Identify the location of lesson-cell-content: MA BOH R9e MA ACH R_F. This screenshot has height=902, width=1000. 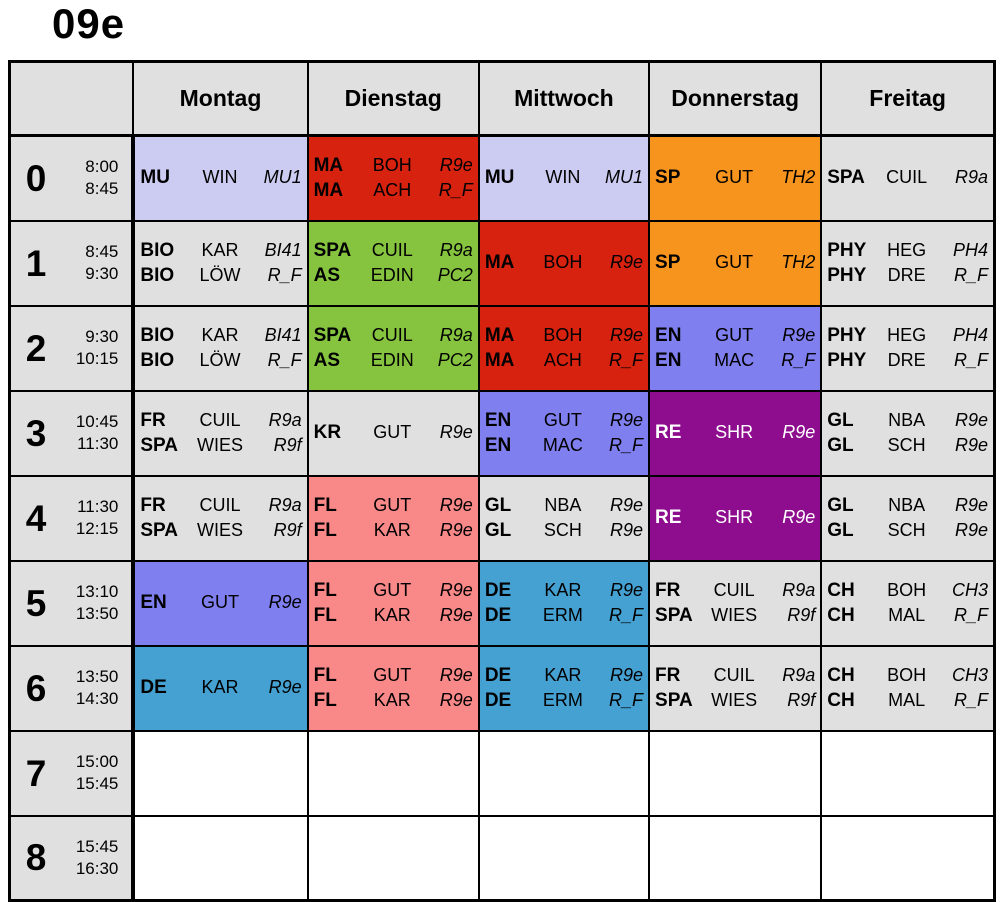
(393, 178).